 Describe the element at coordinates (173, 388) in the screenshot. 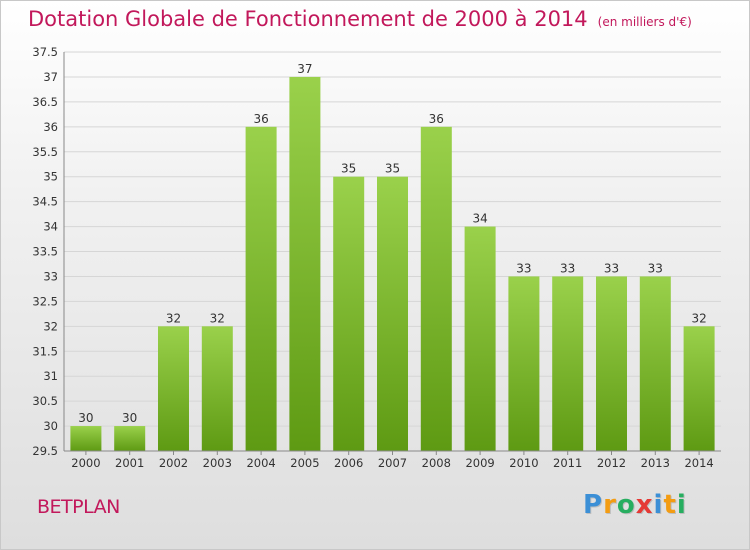

I see `bar-2002` at that location.